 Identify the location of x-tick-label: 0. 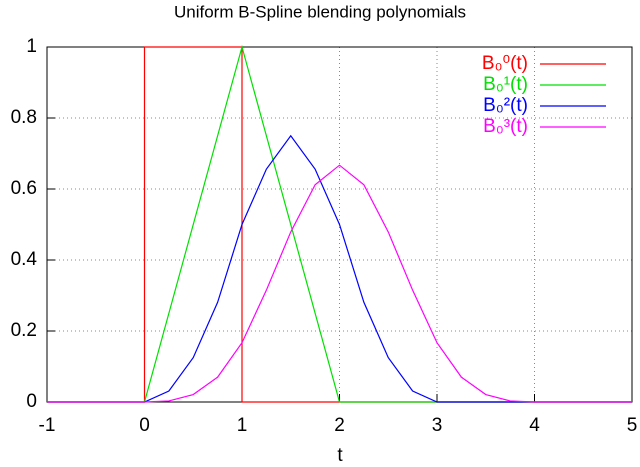
(144, 425).